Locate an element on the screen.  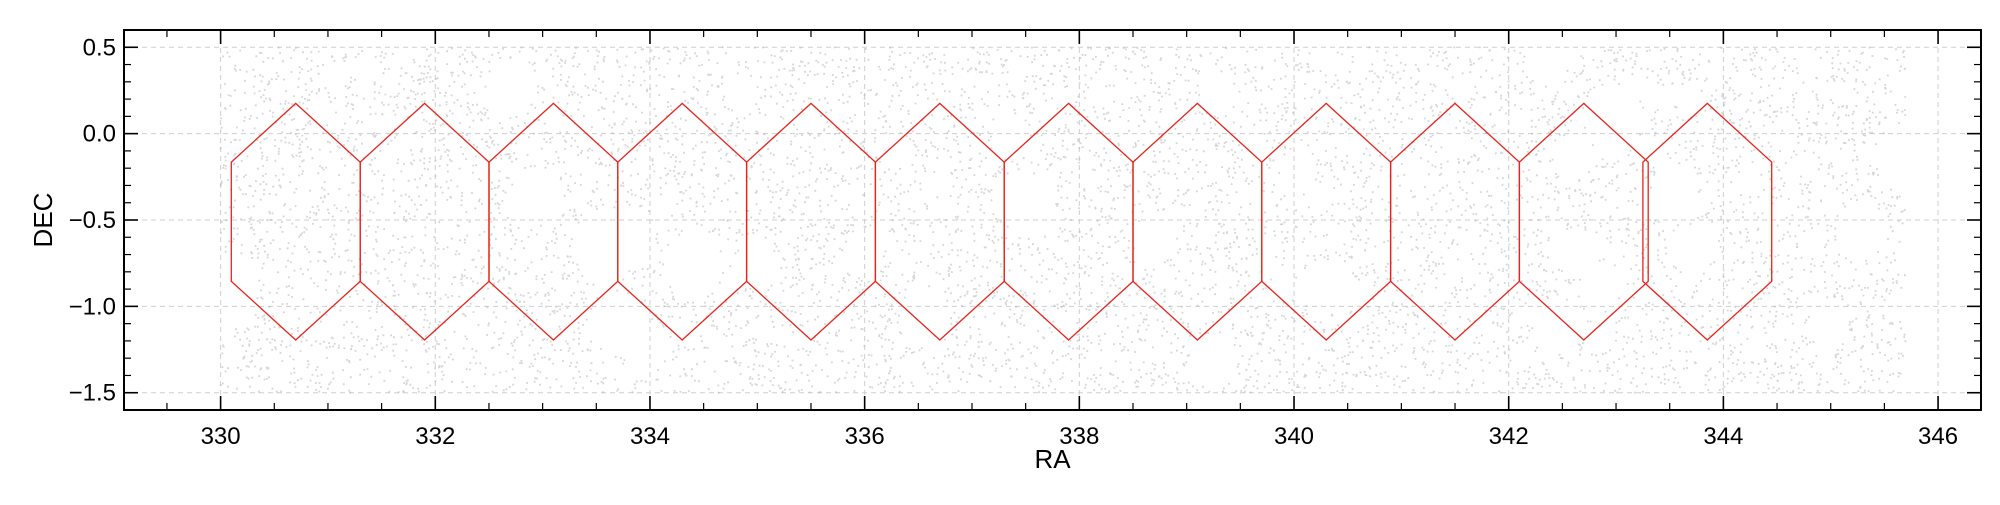
y-axis-label: DEC is located at coordinates (43, 220).